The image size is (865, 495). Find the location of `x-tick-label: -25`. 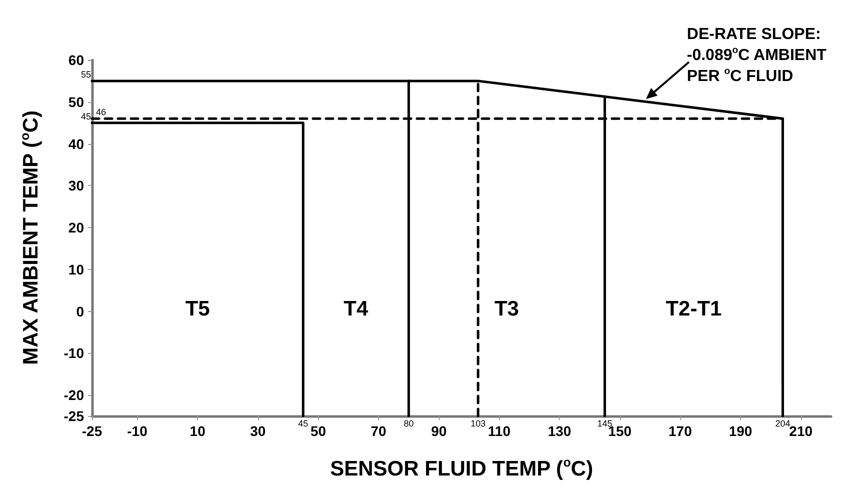

x-tick-label: -25 is located at coordinates (92, 431).